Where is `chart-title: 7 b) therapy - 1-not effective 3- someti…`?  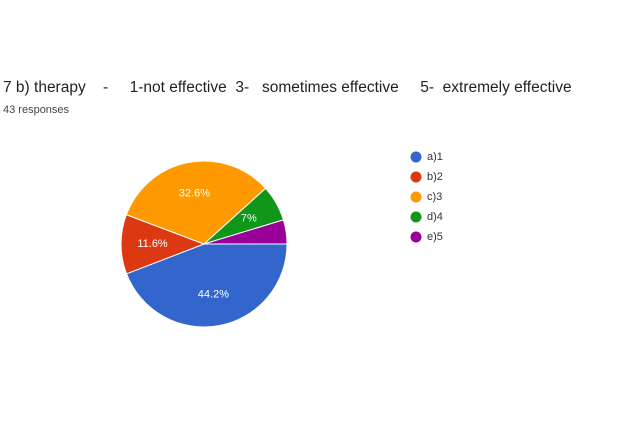
chart-title: 7 b) therapy - 1-not effective 3- someti… is located at coordinates (287, 87).